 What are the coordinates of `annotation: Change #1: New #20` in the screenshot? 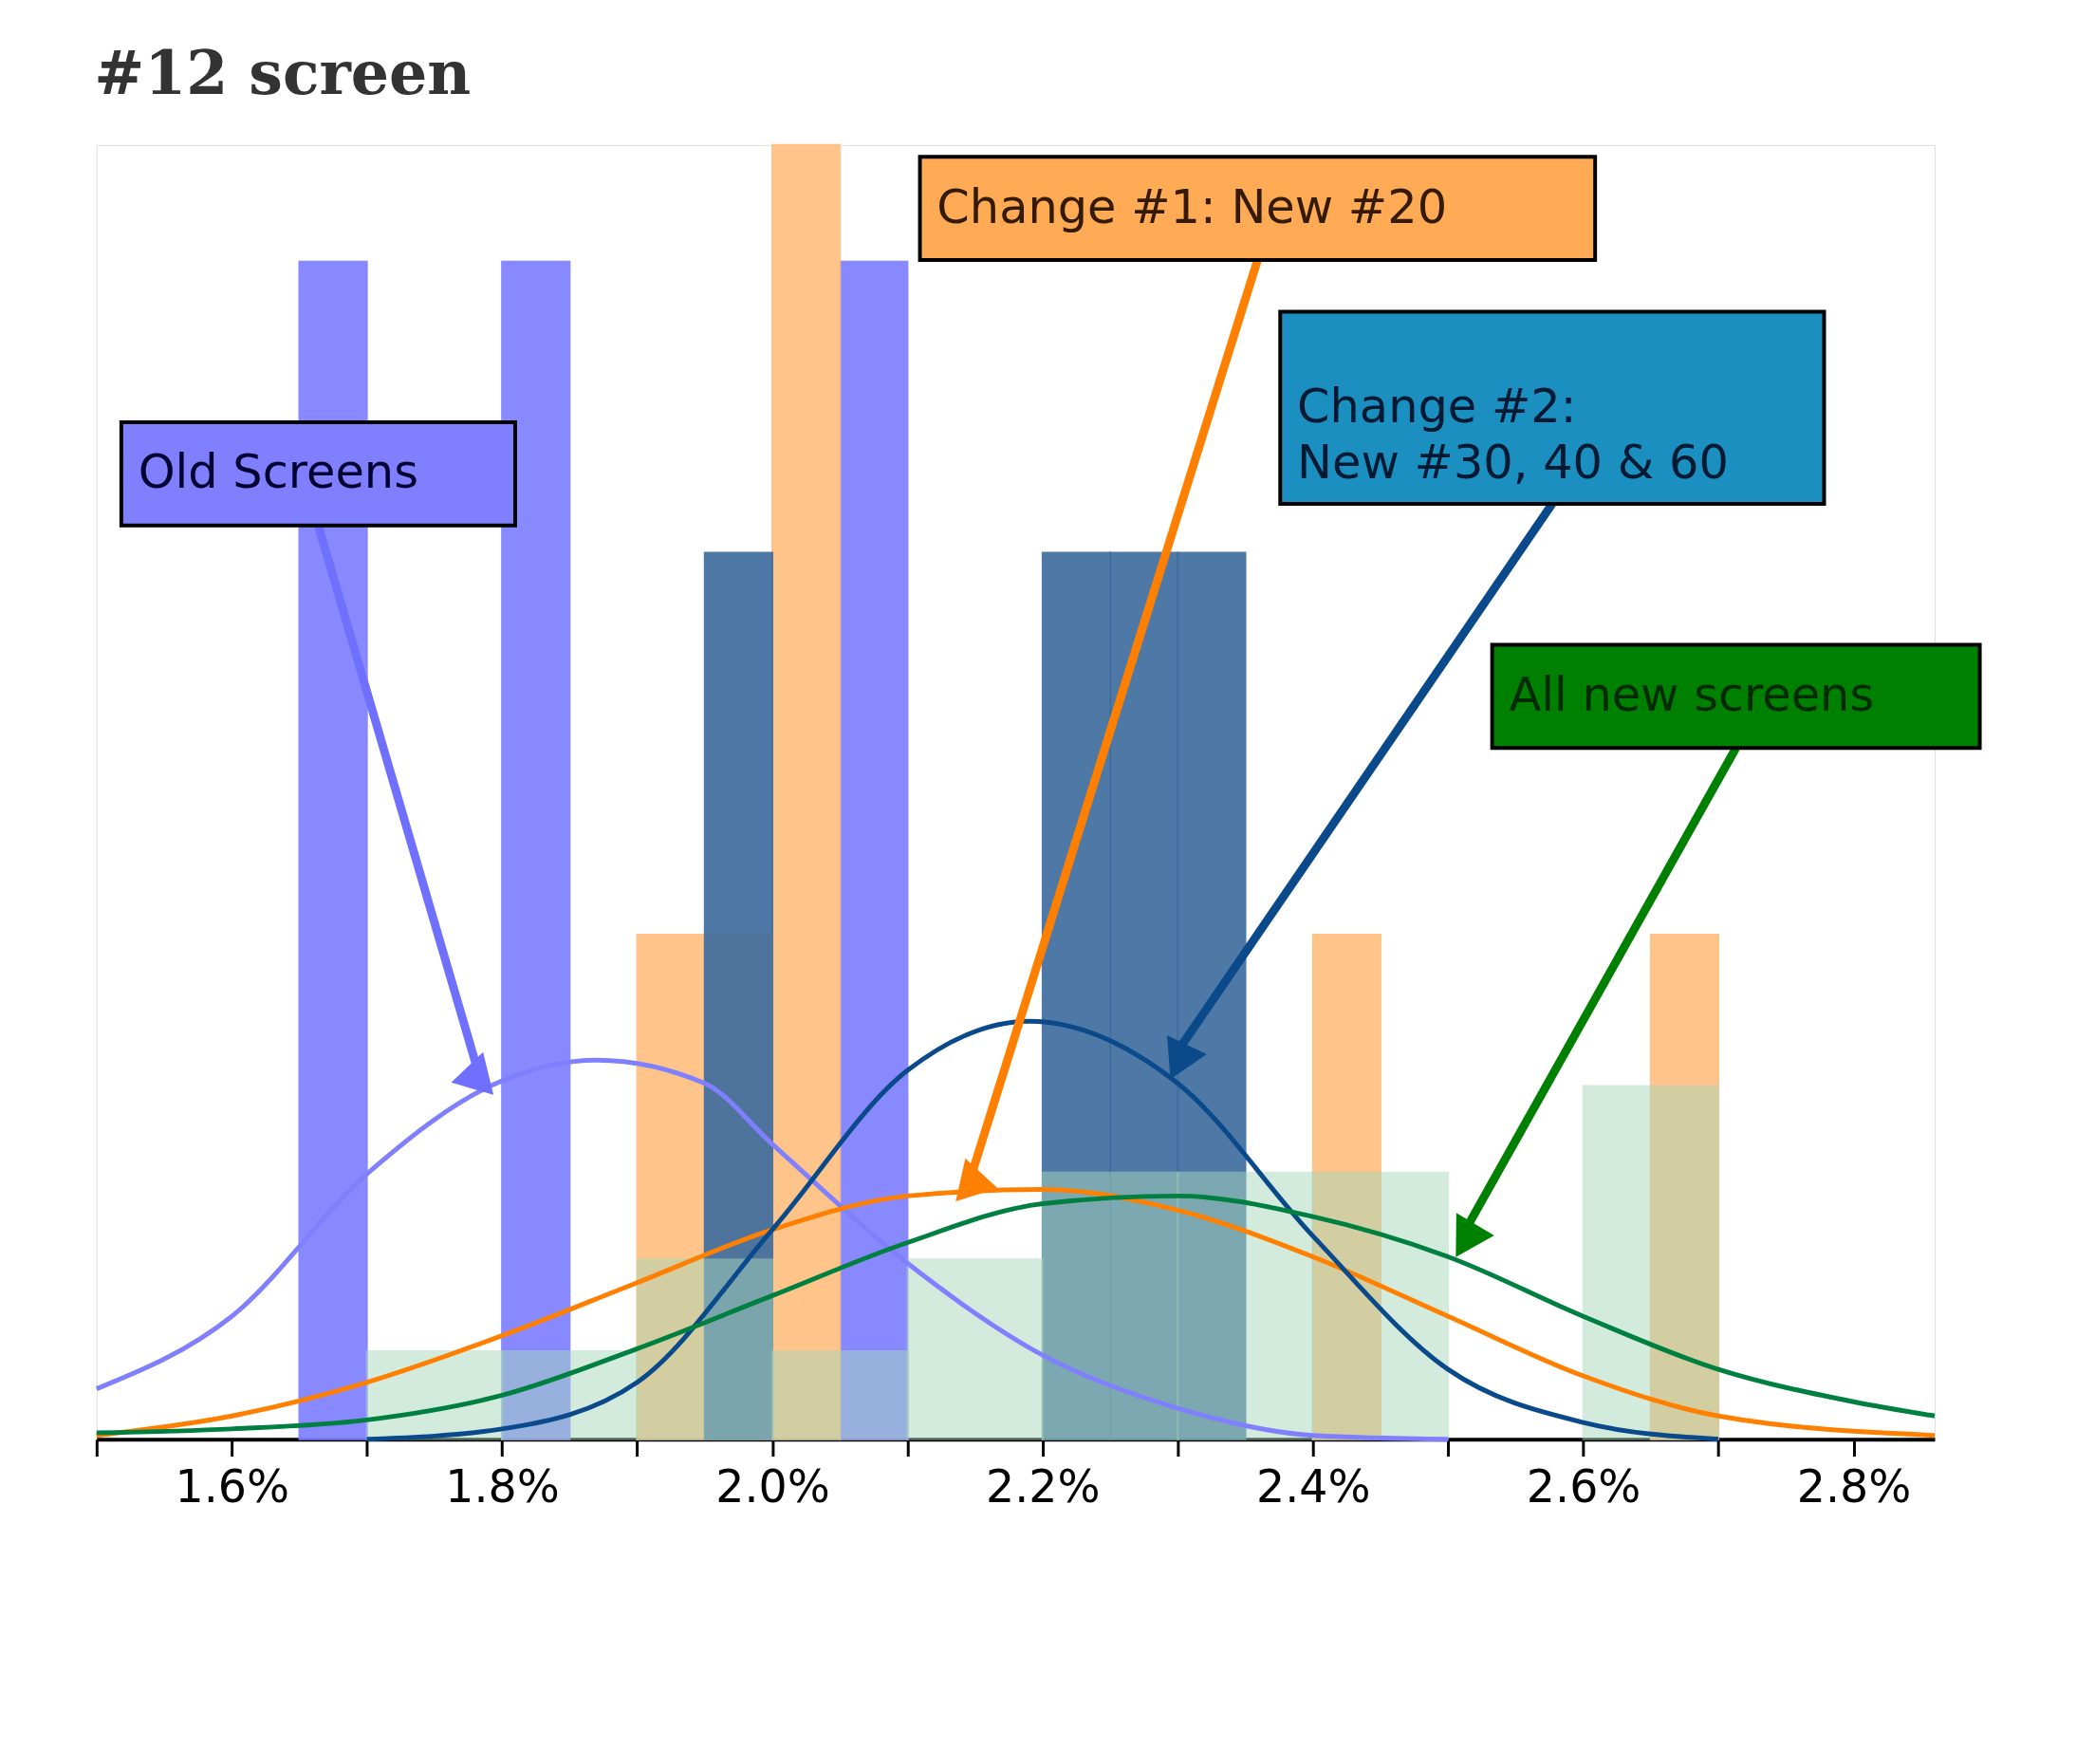 It's located at (1192, 206).